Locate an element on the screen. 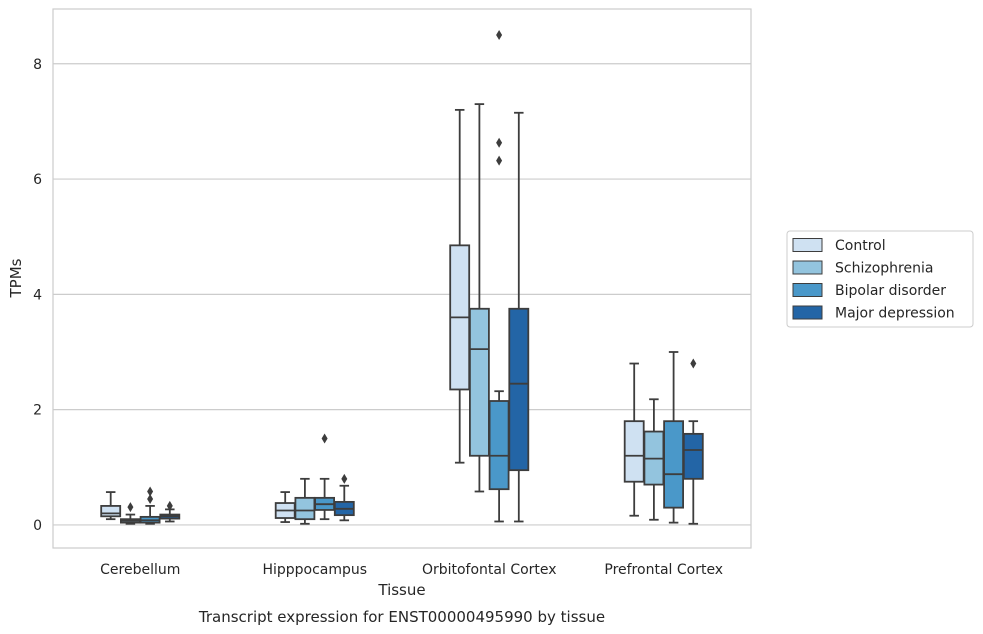 The image size is (983, 634). legend-label: Schizophrenia is located at coordinates (884, 269).